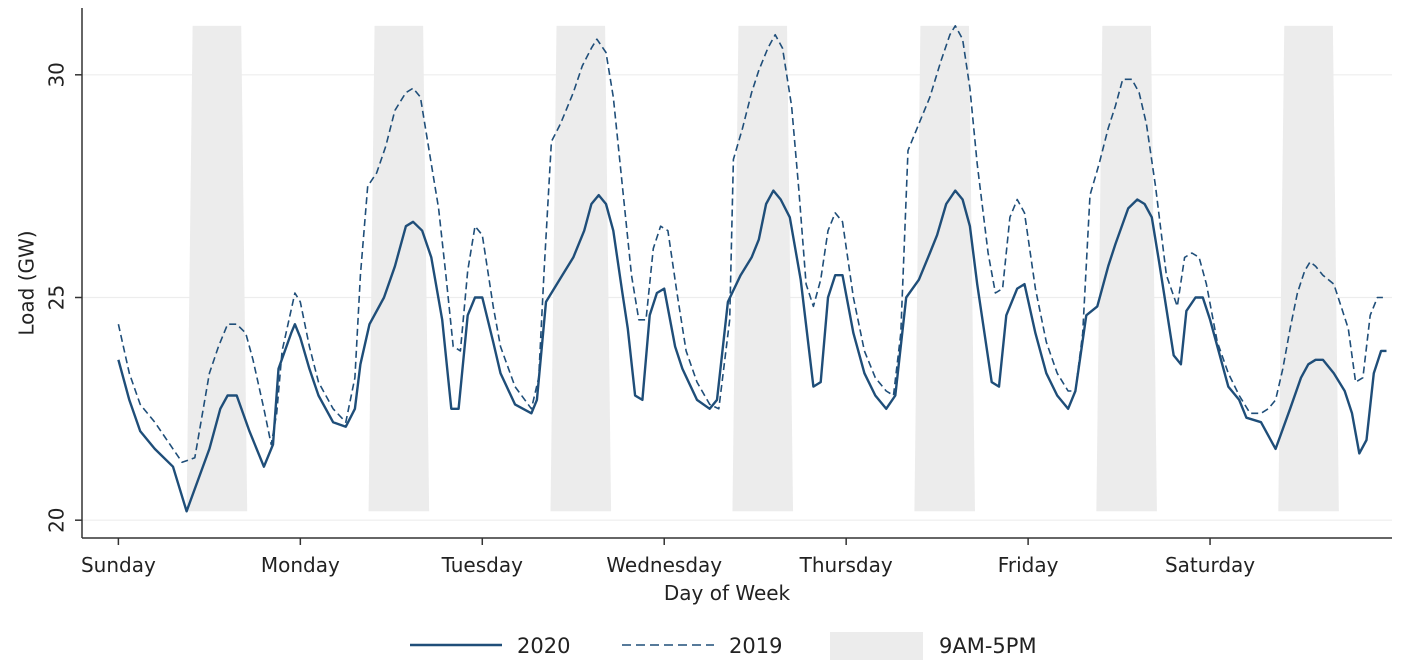 This screenshot has width=1404, height=660. Describe the element at coordinates (876, 646) in the screenshot. I see `legend-swatch-shaded` at that location.